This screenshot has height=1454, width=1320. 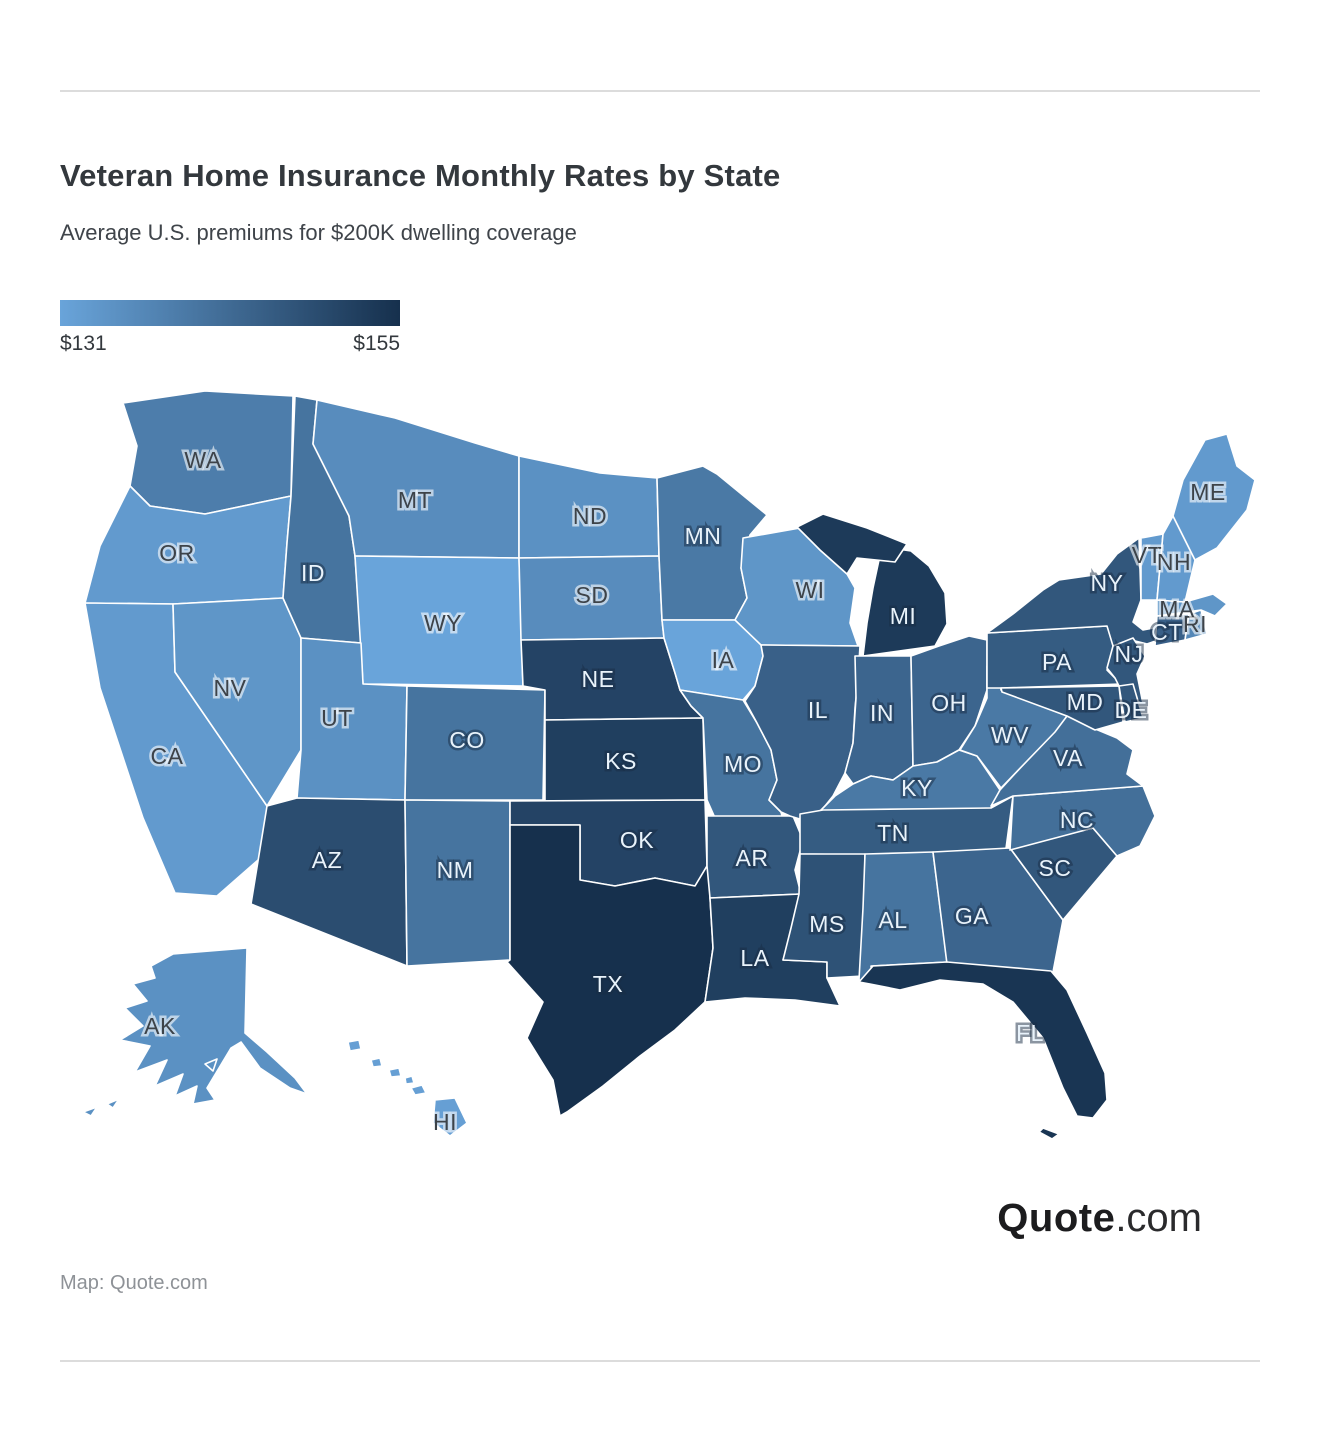 I want to click on state-GA, so click(x=998, y=910).